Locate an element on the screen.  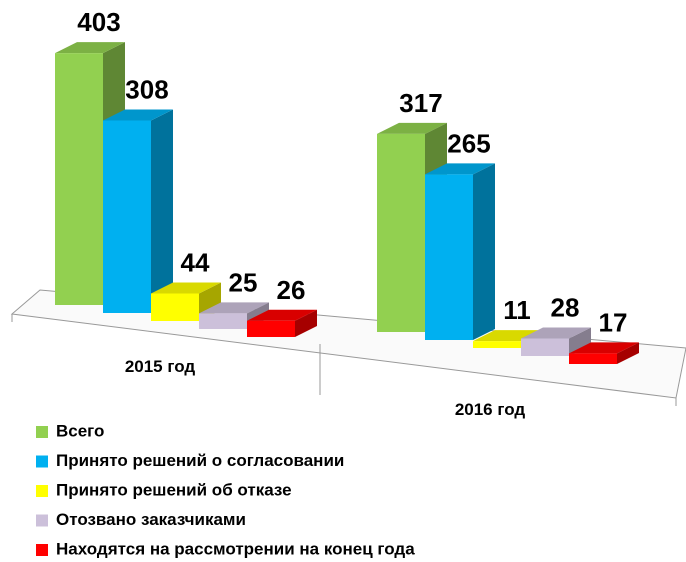
legend-label: Принято решений о согласовании is located at coordinates (200, 460).